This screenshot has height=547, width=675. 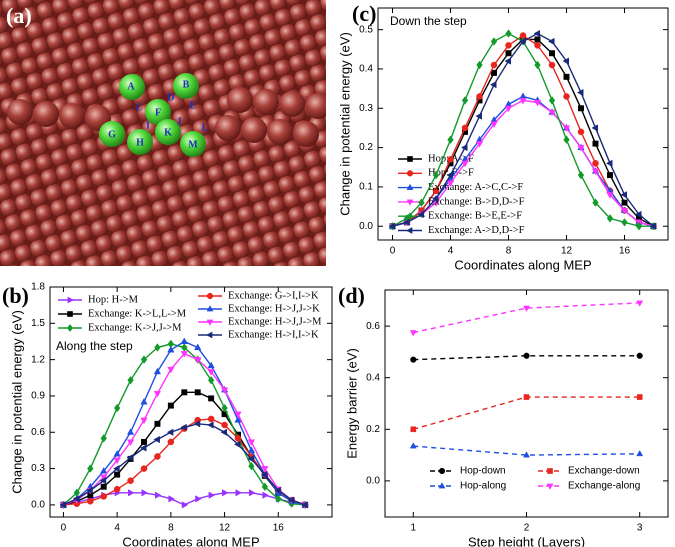 What do you see at coordinates (193, 144) in the screenshot?
I see `atom-label: M` at bounding box center [193, 144].